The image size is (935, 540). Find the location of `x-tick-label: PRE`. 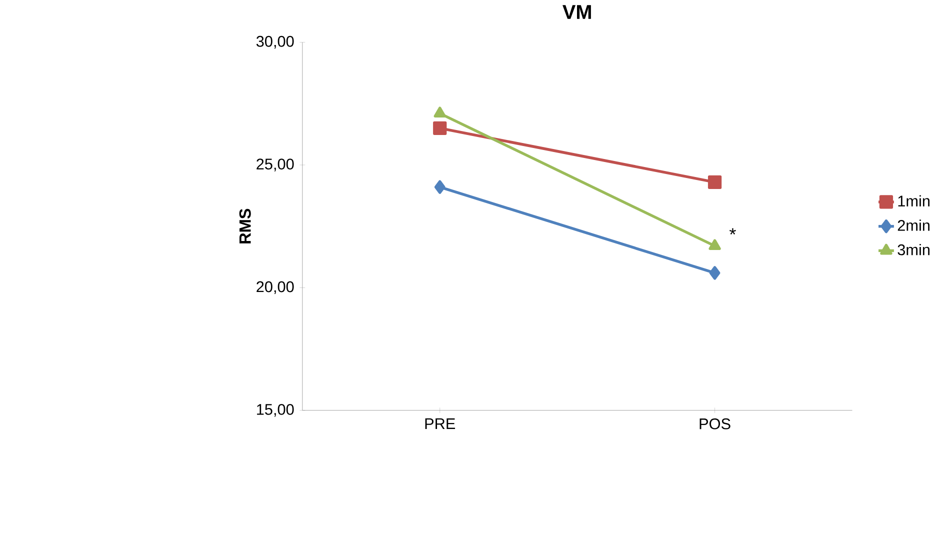

x-tick-label: PRE is located at coordinates (440, 423).